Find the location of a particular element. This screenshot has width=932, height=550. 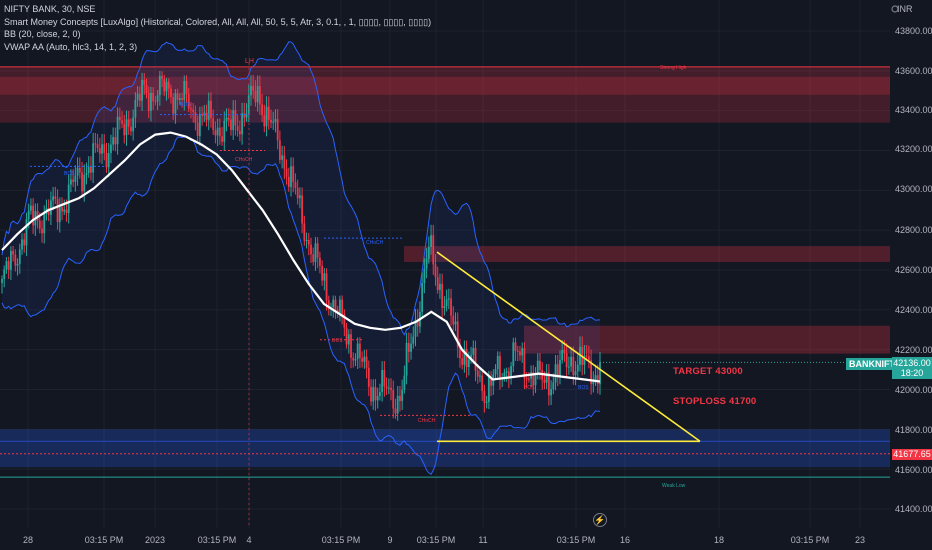

y-tick: 42000.00 is located at coordinates (913, 390).